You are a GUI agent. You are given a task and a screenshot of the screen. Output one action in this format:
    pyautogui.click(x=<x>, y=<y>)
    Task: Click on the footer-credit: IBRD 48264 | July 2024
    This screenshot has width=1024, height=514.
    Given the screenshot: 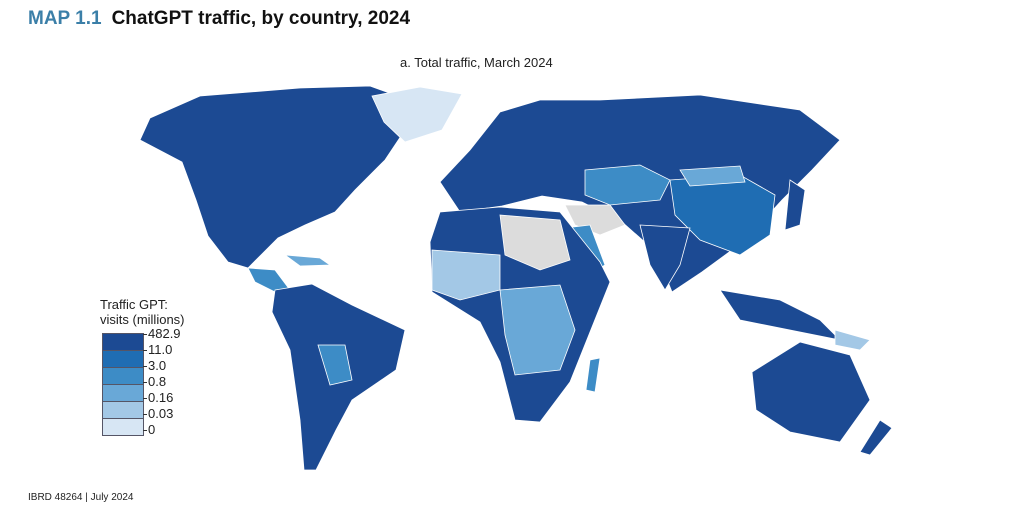 What is the action you would take?
    pyautogui.click(x=81, y=497)
    